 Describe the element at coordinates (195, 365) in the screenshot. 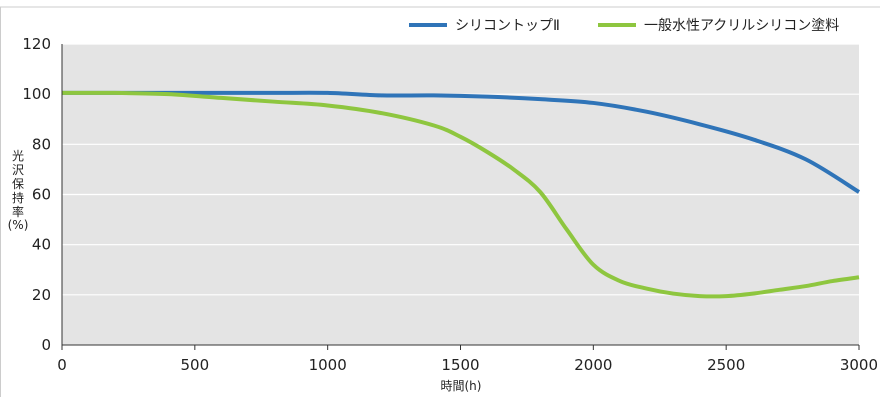

I see `x-tick-label-500: 500` at that location.